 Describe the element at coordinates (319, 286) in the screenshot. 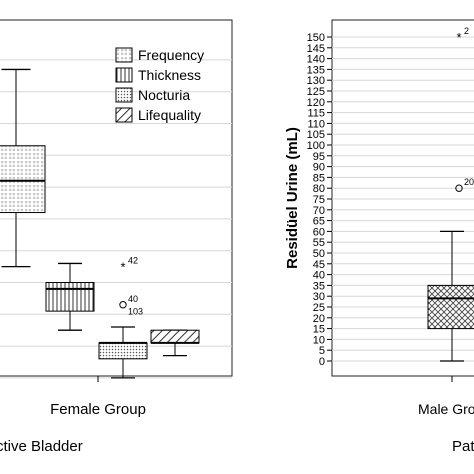

I see `y-tick-label: 35` at that location.